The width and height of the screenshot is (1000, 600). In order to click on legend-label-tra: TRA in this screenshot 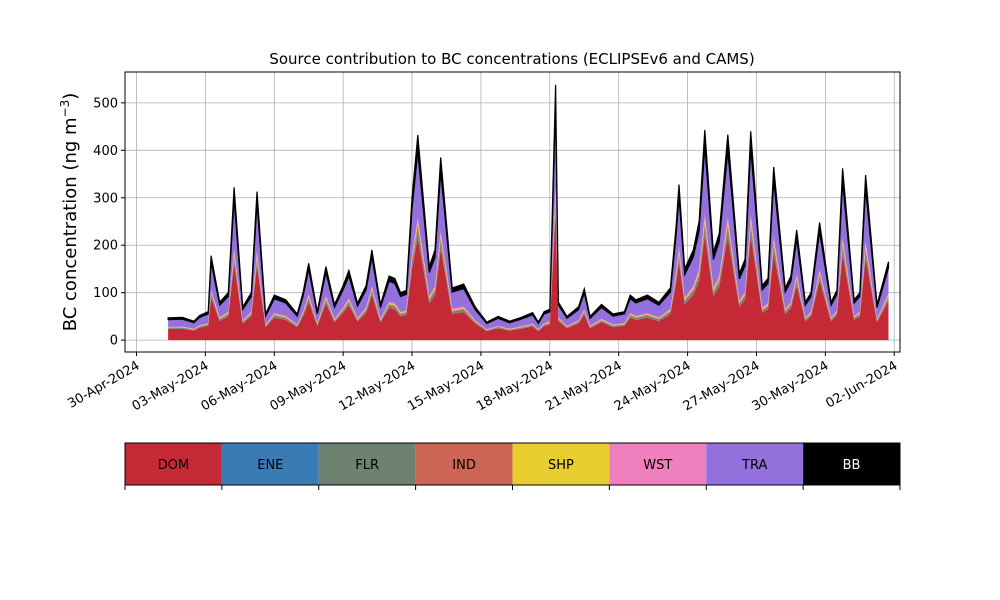, I will do `click(754, 465)`.